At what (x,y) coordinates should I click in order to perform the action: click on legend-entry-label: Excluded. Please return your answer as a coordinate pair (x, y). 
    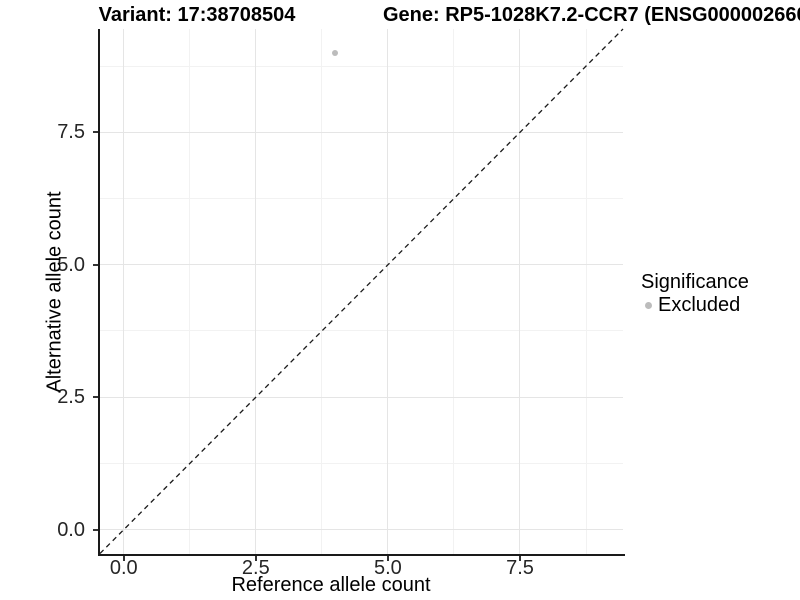
    Looking at the image, I should click on (699, 305).